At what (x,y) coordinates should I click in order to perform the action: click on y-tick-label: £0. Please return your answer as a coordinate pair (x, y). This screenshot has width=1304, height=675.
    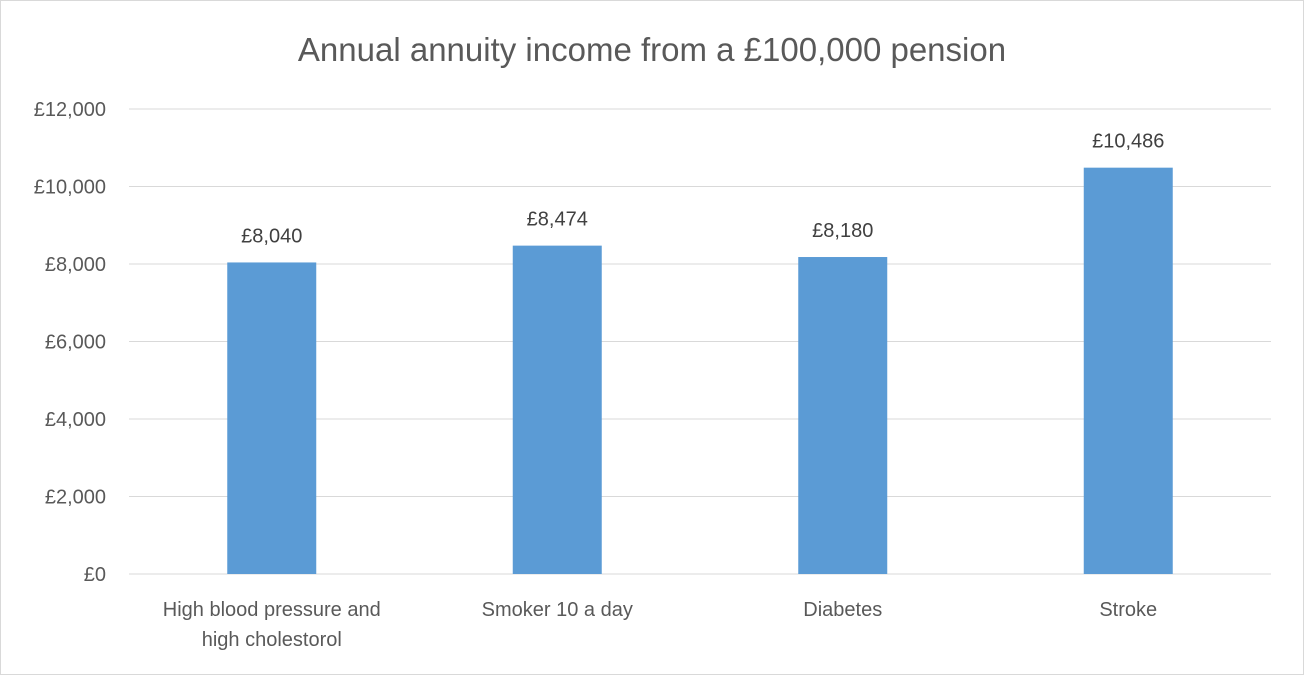
    Looking at the image, I should click on (95, 575).